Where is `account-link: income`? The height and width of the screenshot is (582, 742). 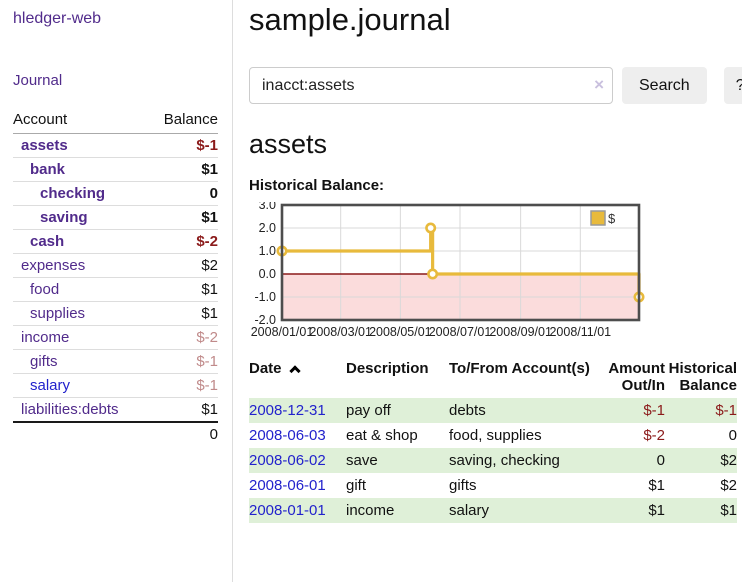
account-link: income is located at coordinates (45, 337).